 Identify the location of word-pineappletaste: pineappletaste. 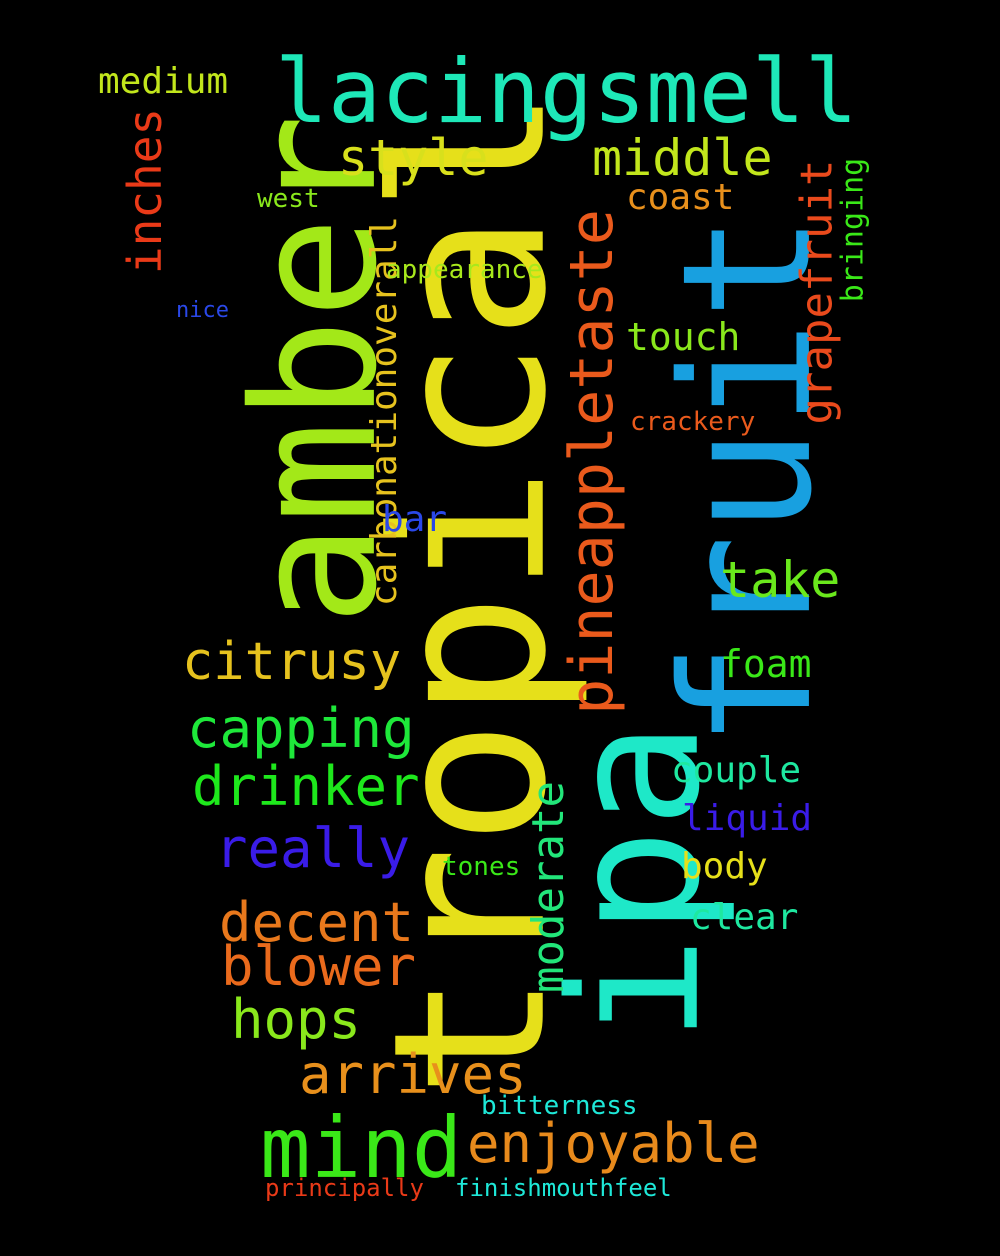
(591, 462).